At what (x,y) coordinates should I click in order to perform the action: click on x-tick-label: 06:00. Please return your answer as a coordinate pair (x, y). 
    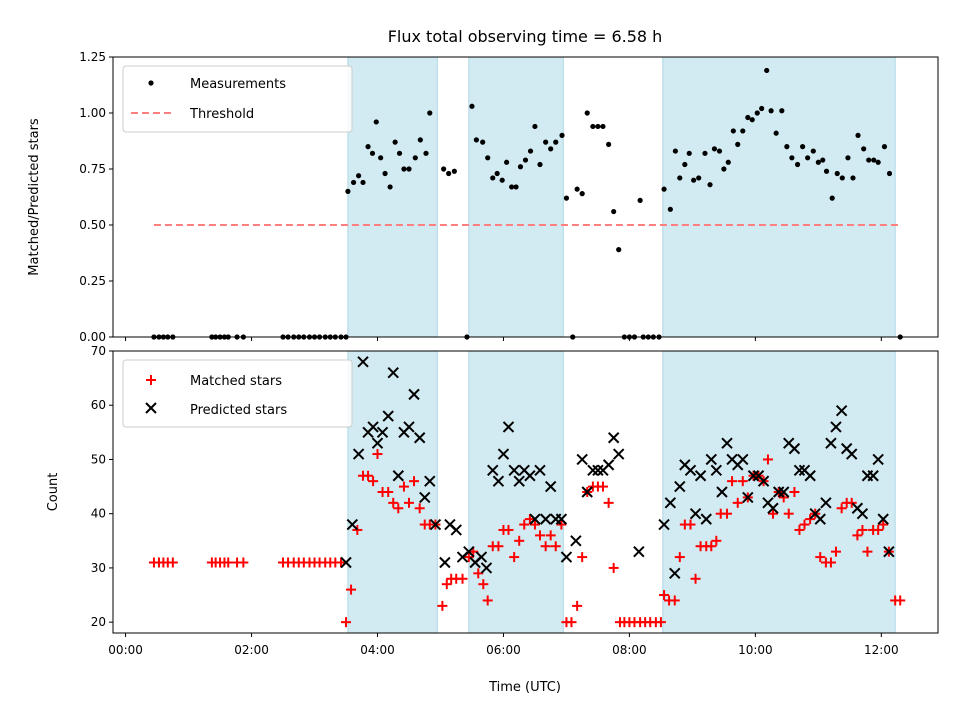
    Looking at the image, I should click on (503, 650).